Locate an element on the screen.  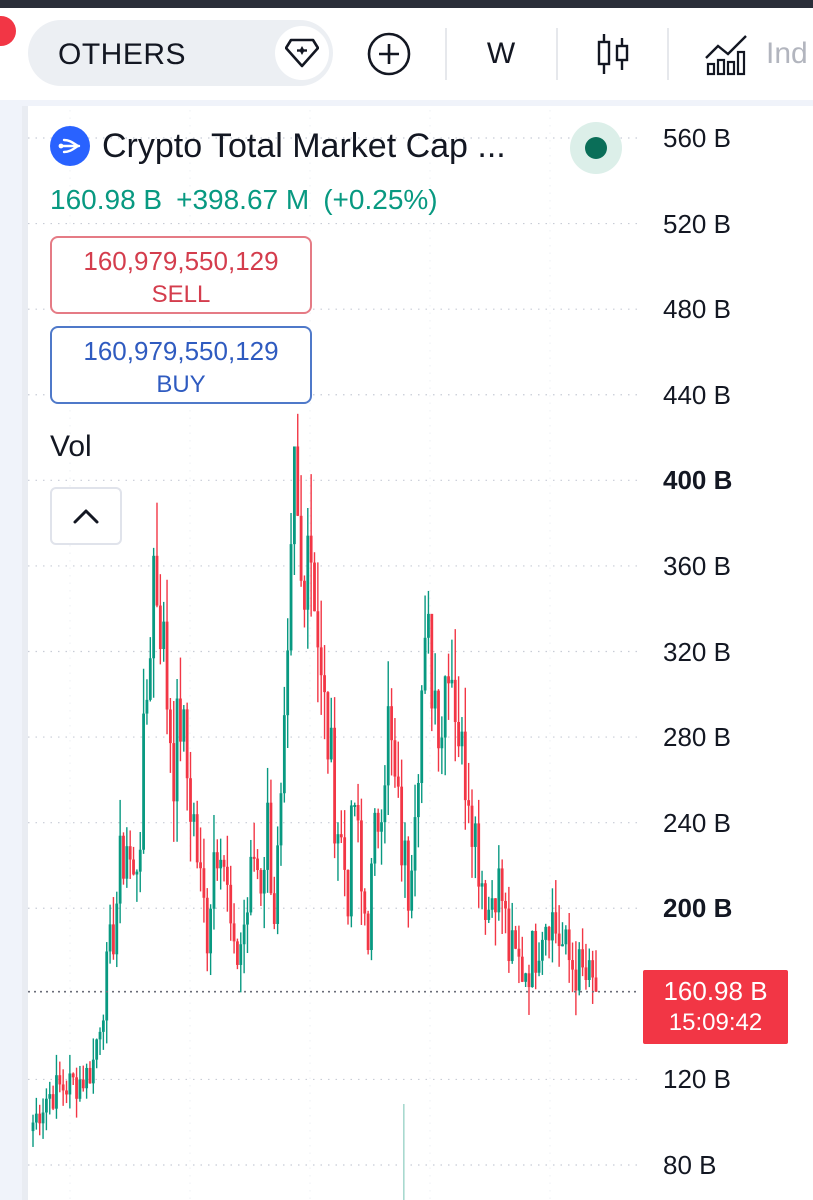
price-axis-label: 200 B is located at coordinates (698, 908).